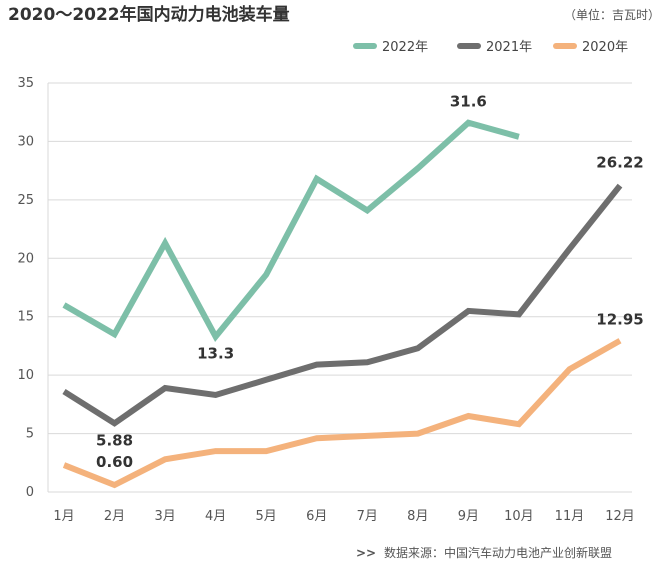  What do you see at coordinates (63, 516) in the screenshot?
I see `x-tick-label: 1月` at bounding box center [63, 516].